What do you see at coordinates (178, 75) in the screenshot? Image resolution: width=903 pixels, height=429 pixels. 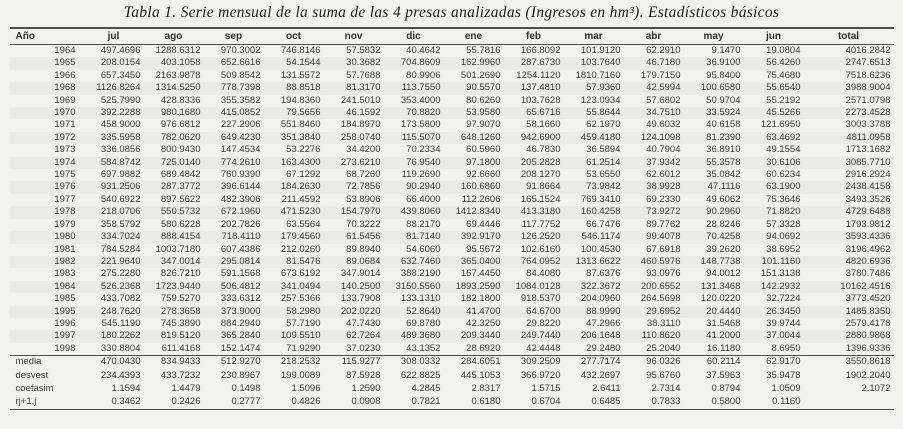 I see `value-cell: 2163.9878` at bounding box center [178, 75].